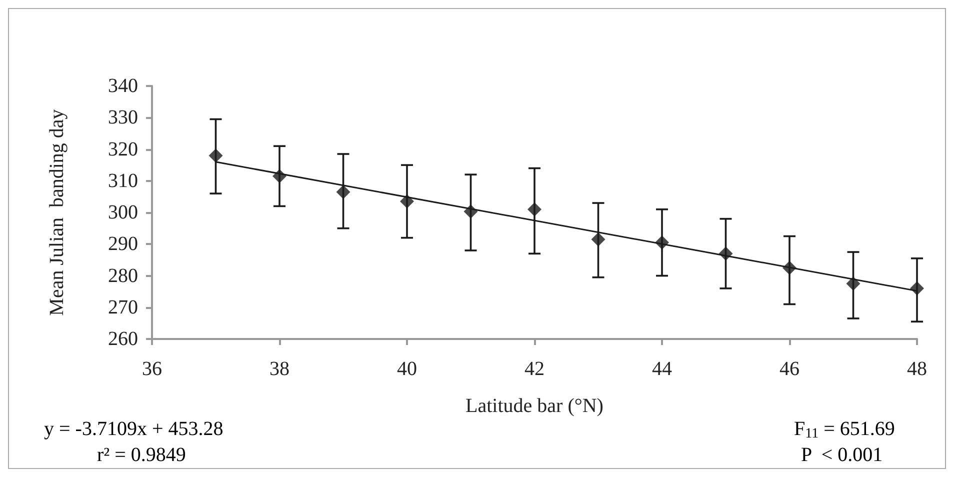  Describe the element at coordinates (123, 307) in the screenshot. I see `y-tick-label: 270` at that location.